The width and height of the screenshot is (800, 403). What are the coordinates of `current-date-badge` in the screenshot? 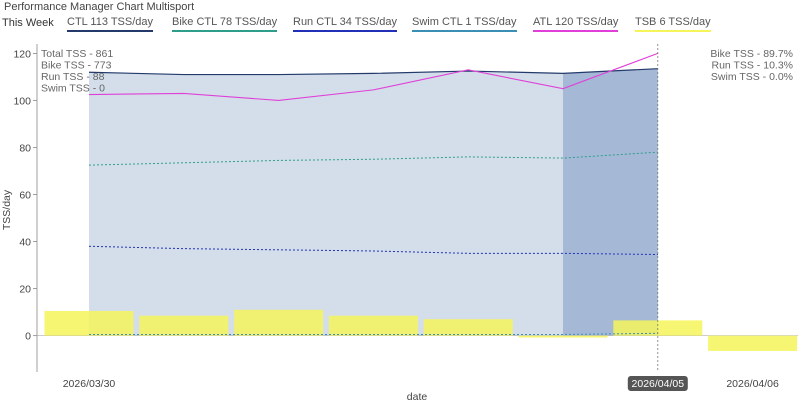 It's located at (657, 383).